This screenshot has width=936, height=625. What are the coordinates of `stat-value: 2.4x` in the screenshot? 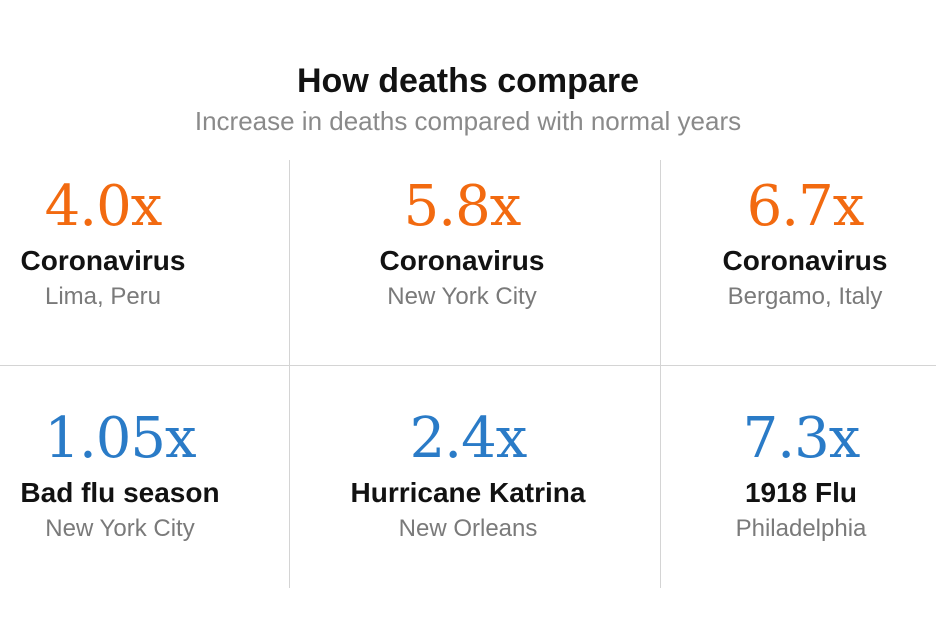 It's located at (468, 438).